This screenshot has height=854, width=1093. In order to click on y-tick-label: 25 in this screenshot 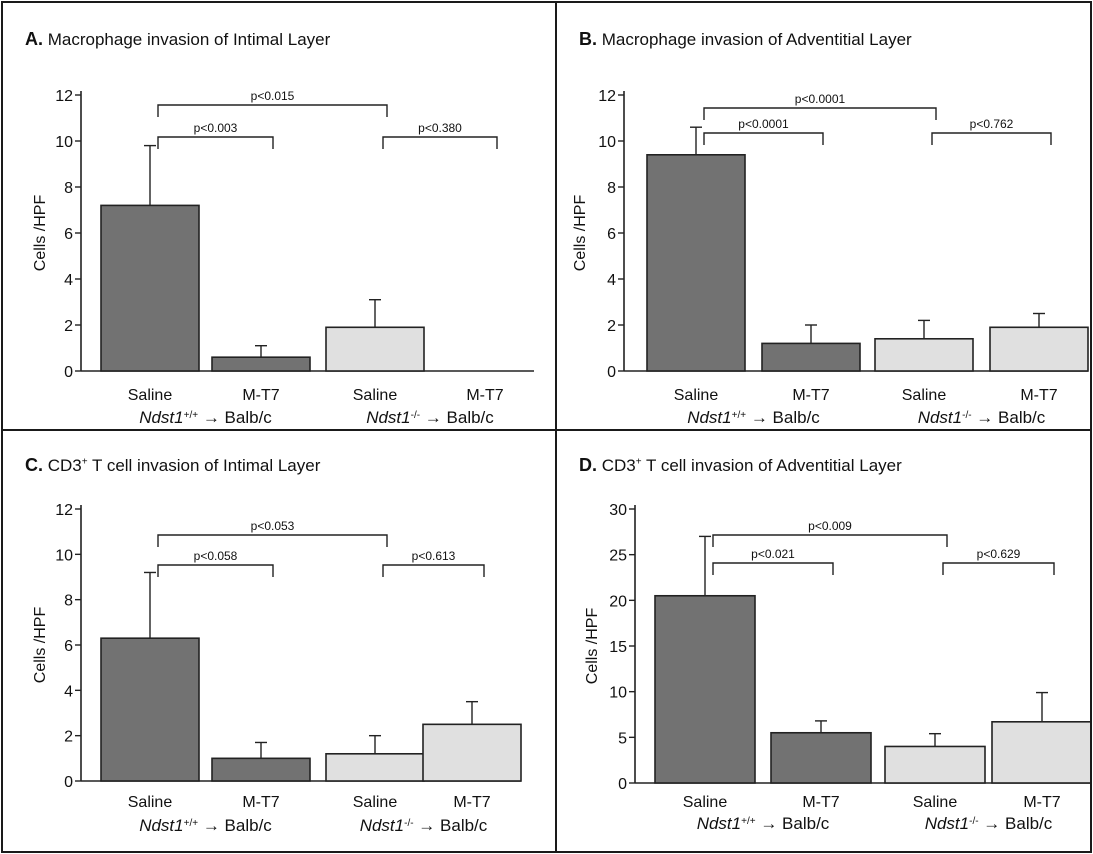, I will do `click(618, 556)`.